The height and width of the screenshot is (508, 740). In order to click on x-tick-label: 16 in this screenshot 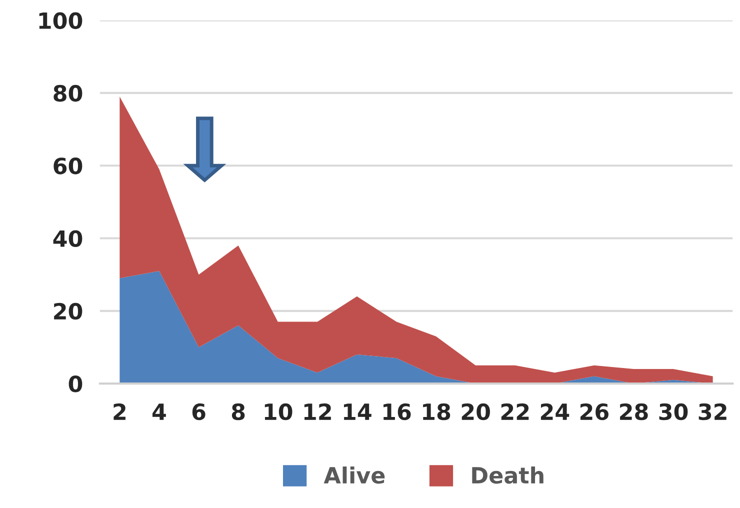, I will do `click(397, 411)`.